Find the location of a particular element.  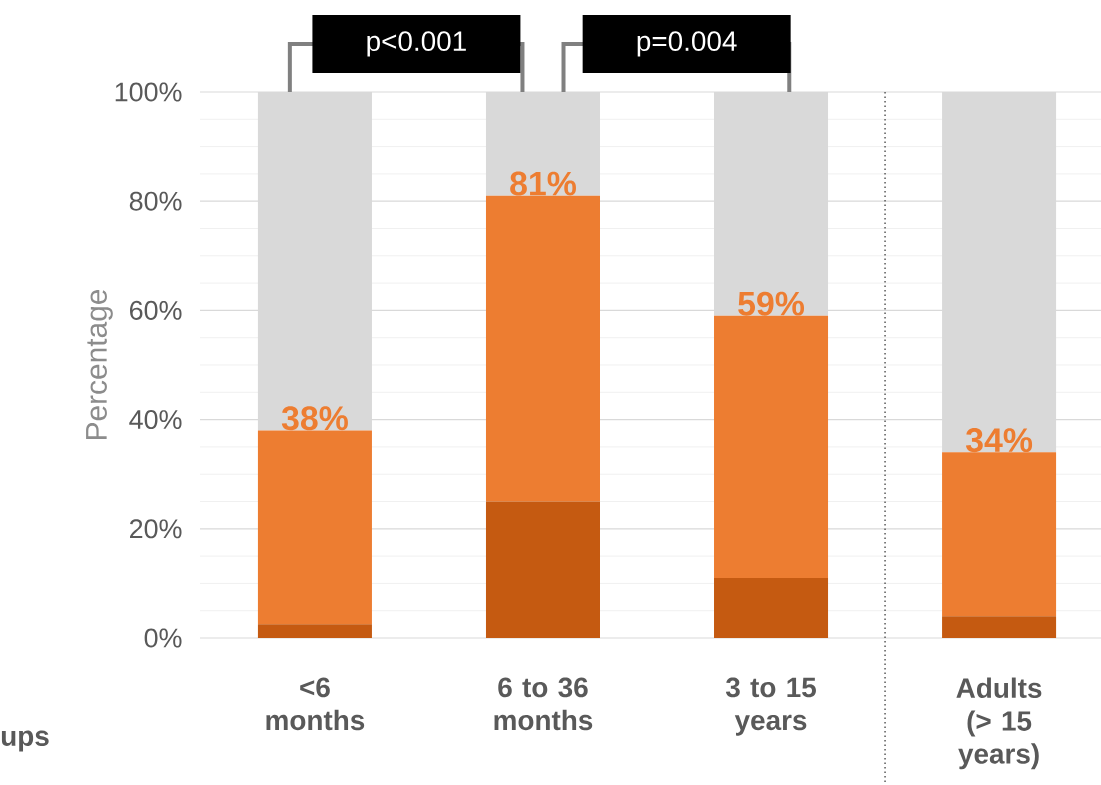

y-tick-label: 100% is located at coordinates (148, 92).